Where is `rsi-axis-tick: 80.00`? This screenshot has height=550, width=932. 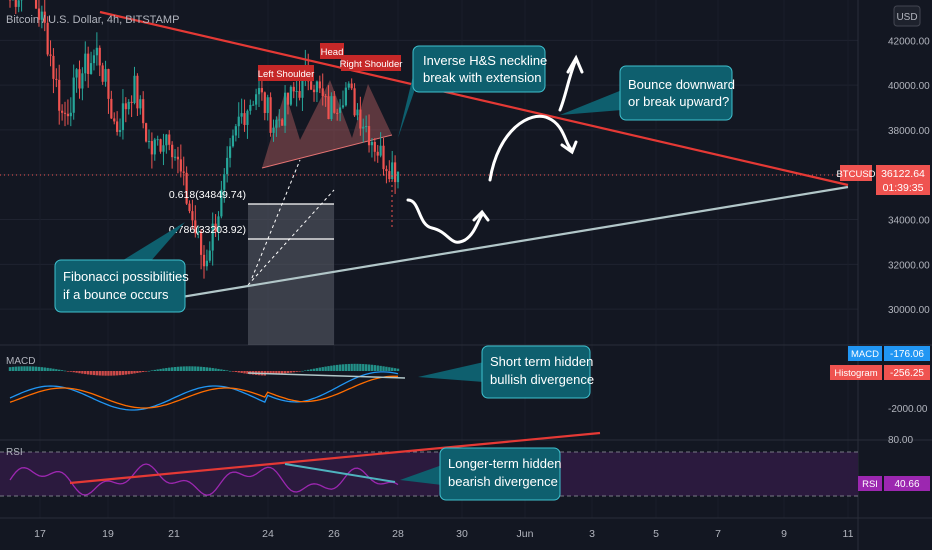 rsi-axis-tick: 80.00 is located at coordinates (900, 440).